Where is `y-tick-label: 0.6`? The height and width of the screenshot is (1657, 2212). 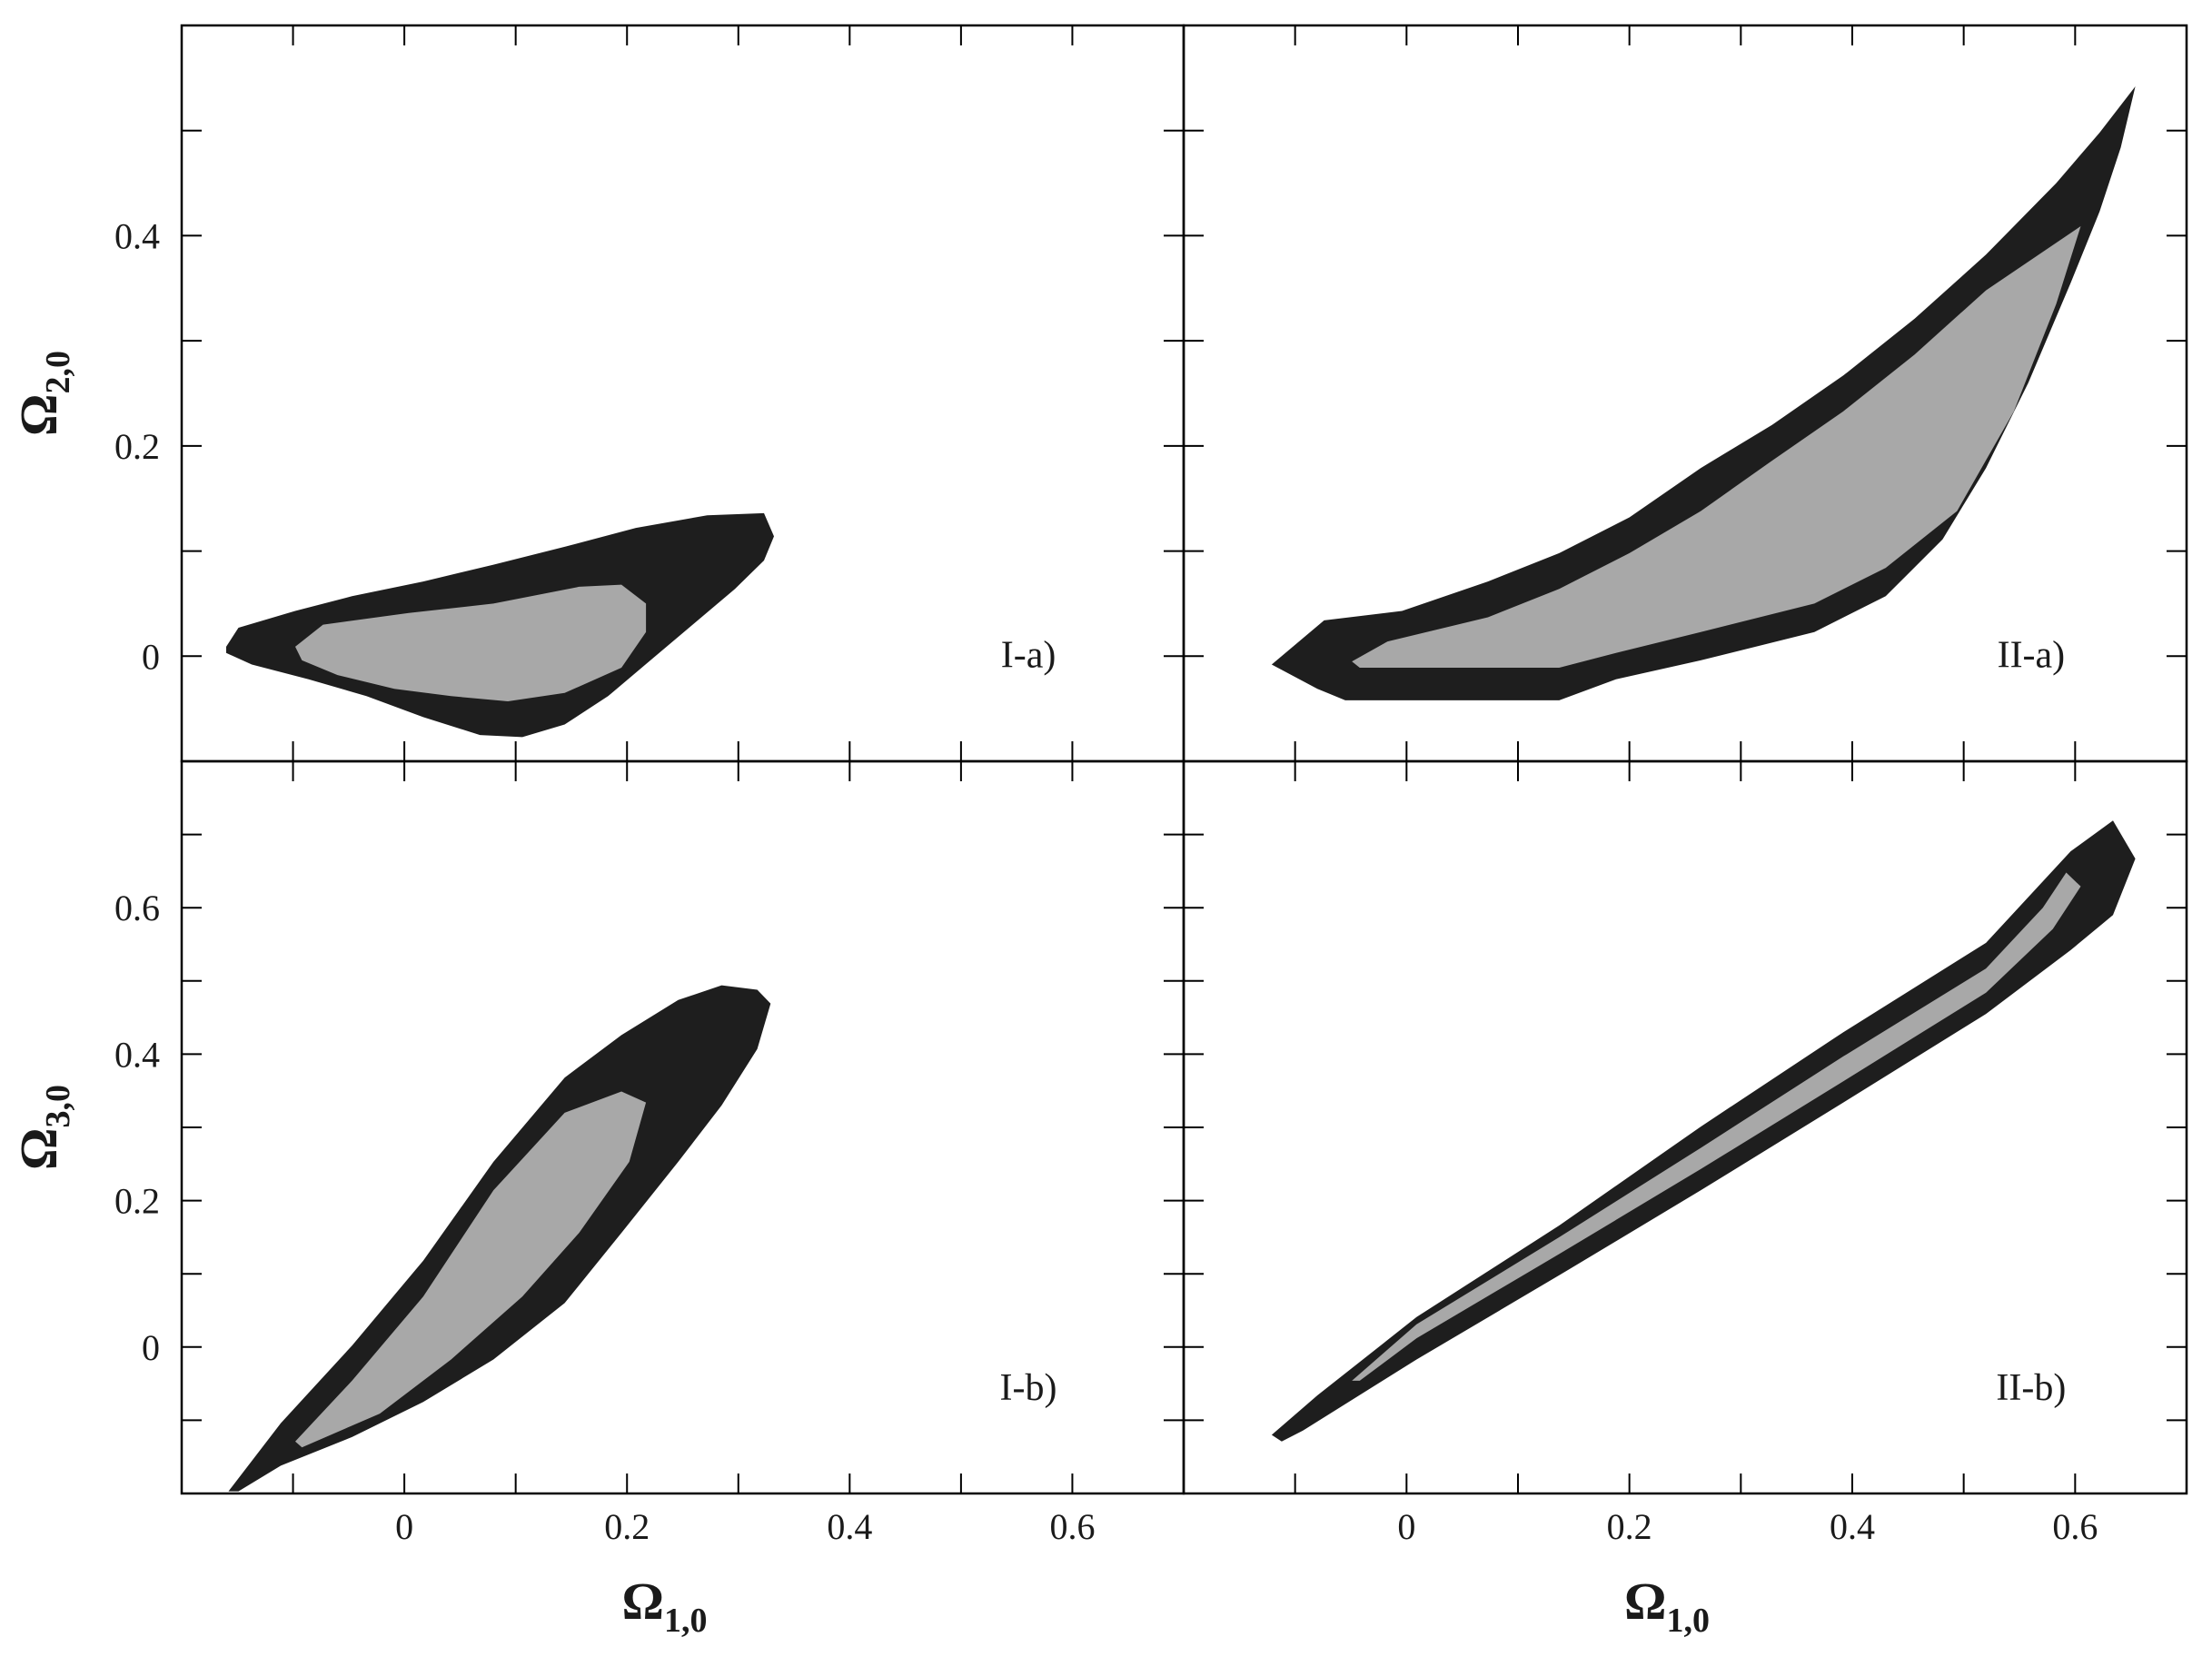 y-tick-label: 0.6 is located at coordinates (137, 908).